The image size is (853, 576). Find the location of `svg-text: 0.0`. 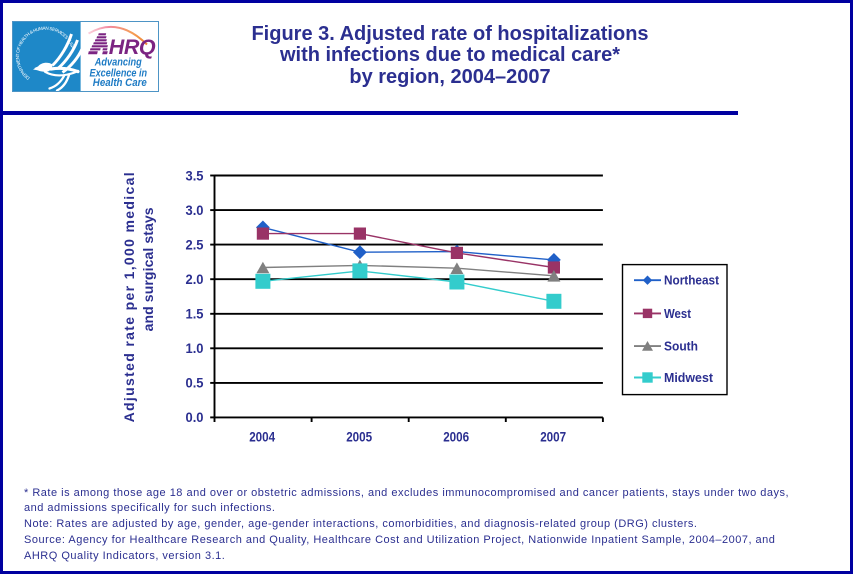

svg-text: 0.0 is located at coordinates (195, 417).